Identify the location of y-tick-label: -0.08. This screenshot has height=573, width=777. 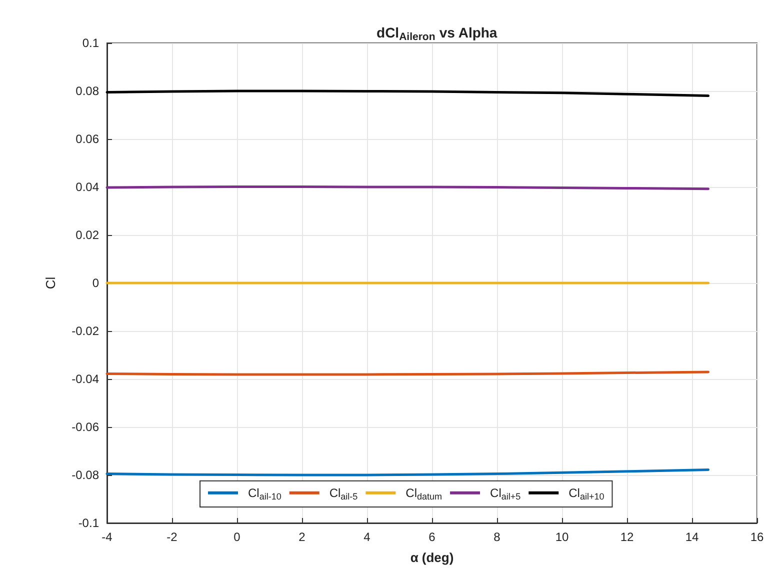
(86, 475).